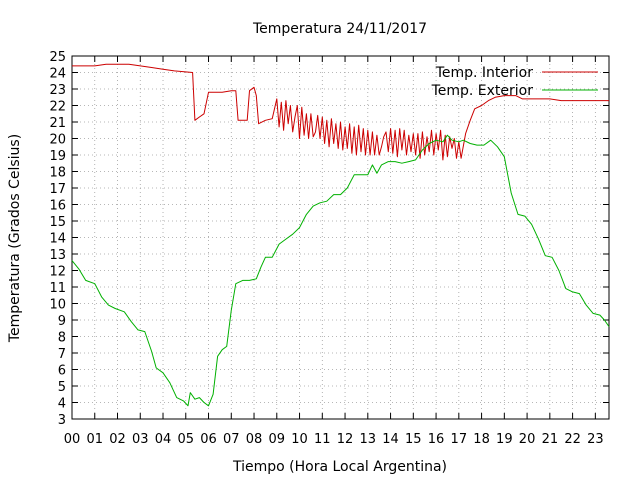  I want to click on x-tick-label: 10, so click(299, 439).